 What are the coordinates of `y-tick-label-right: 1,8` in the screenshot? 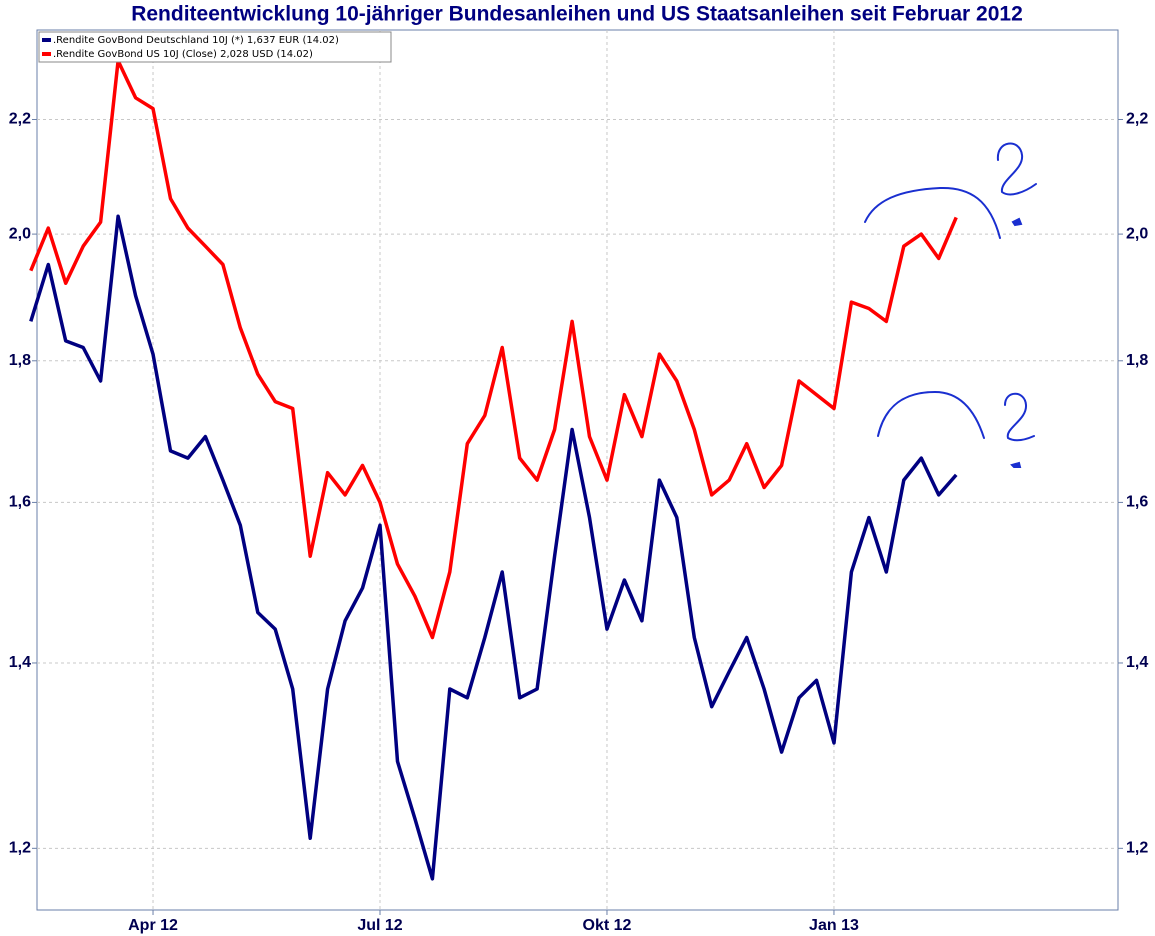 It's located at (1137, 360).